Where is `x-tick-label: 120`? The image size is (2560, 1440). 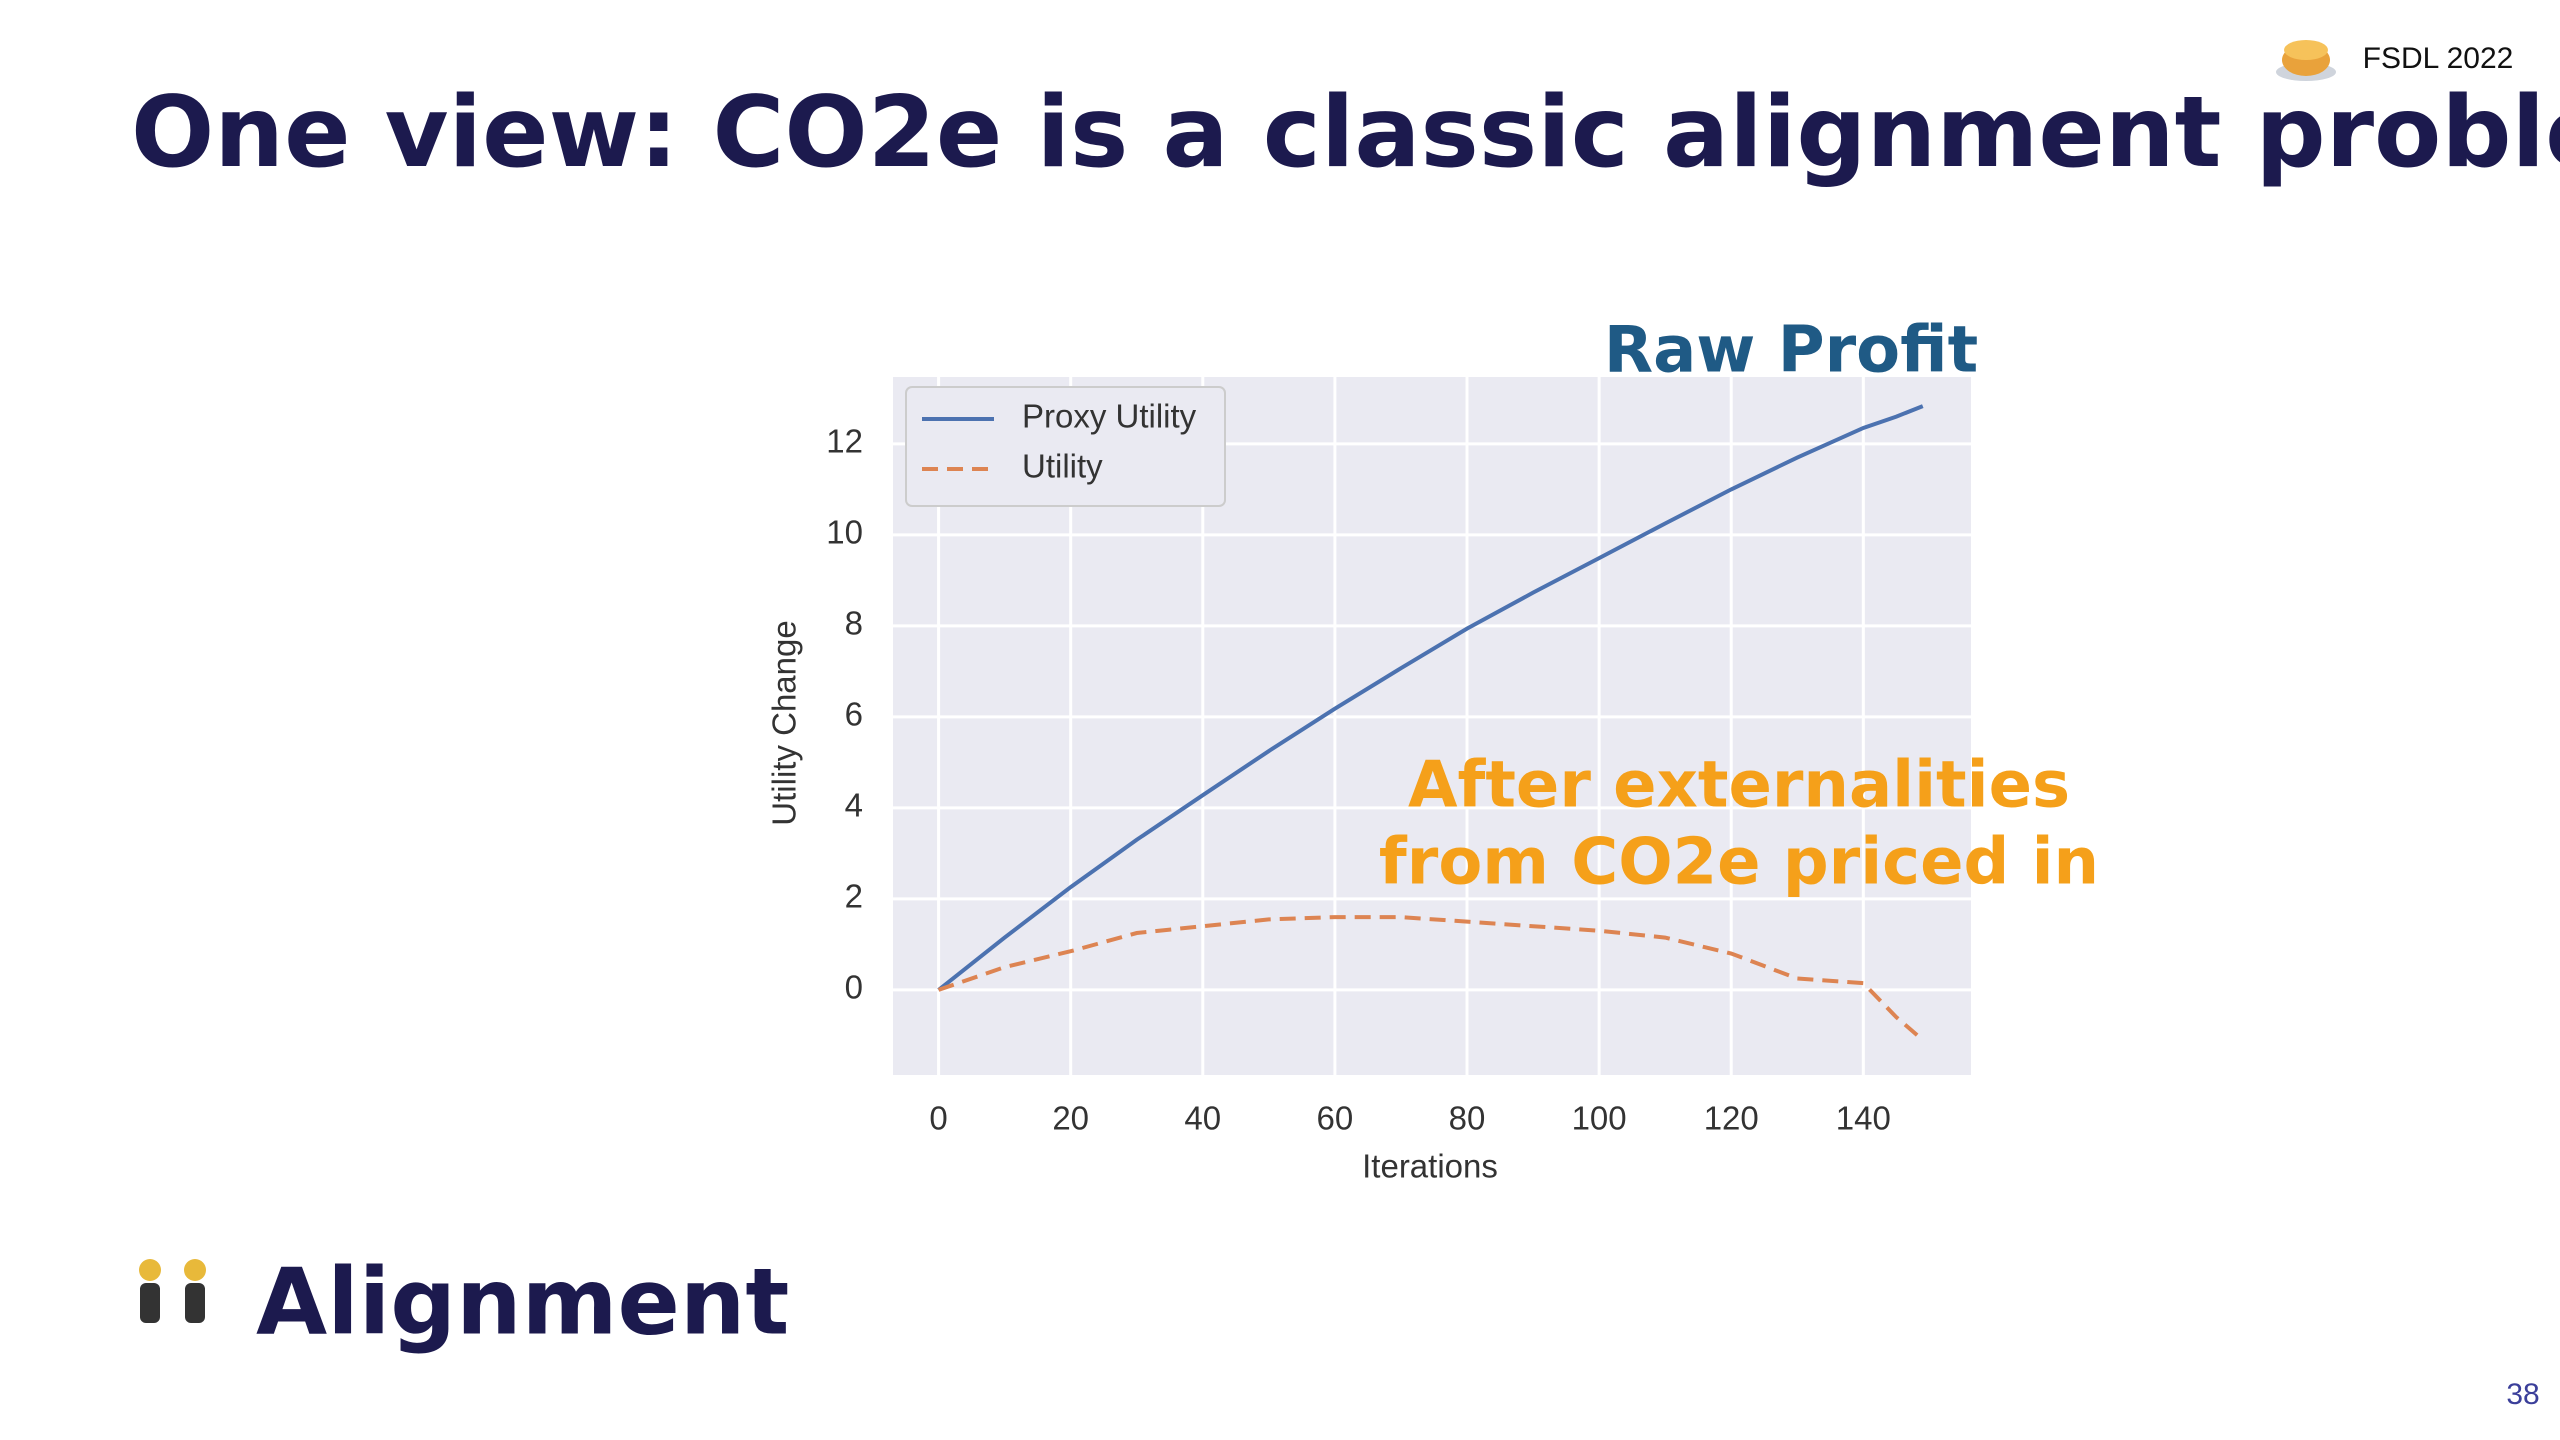 x-tick-label: 120 is located at coordinates (1731, 1118).